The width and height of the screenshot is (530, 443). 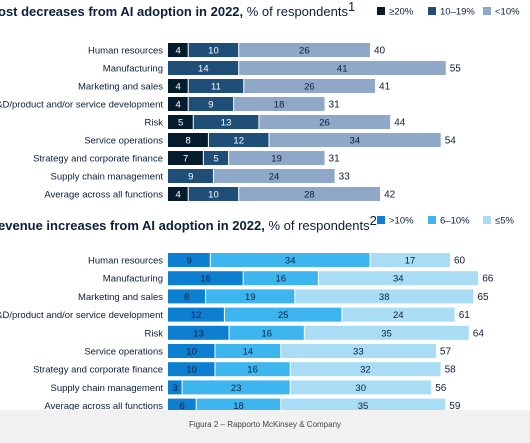 I want to click on figure-caption: Figura 2 – Rapporto McKinsey & Company, so click(x=265, y=424).